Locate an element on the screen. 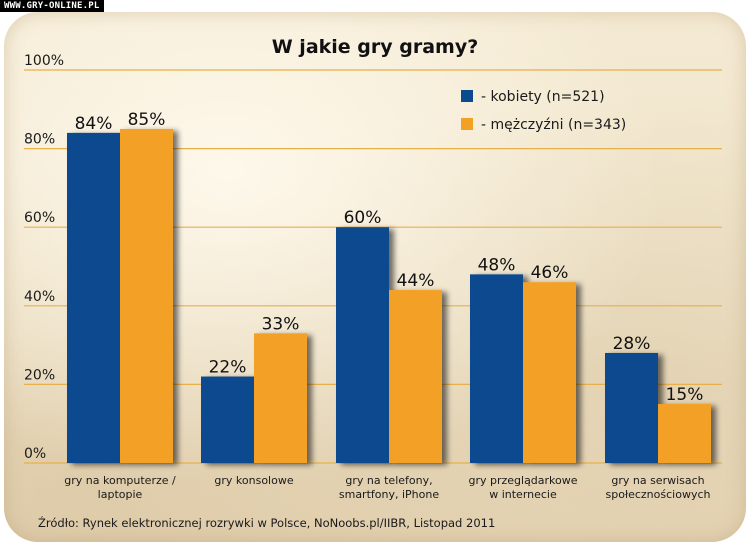 The image size is (750, 550). chart-title: W jakie gry gramy? is located at coordinates (375, 47).